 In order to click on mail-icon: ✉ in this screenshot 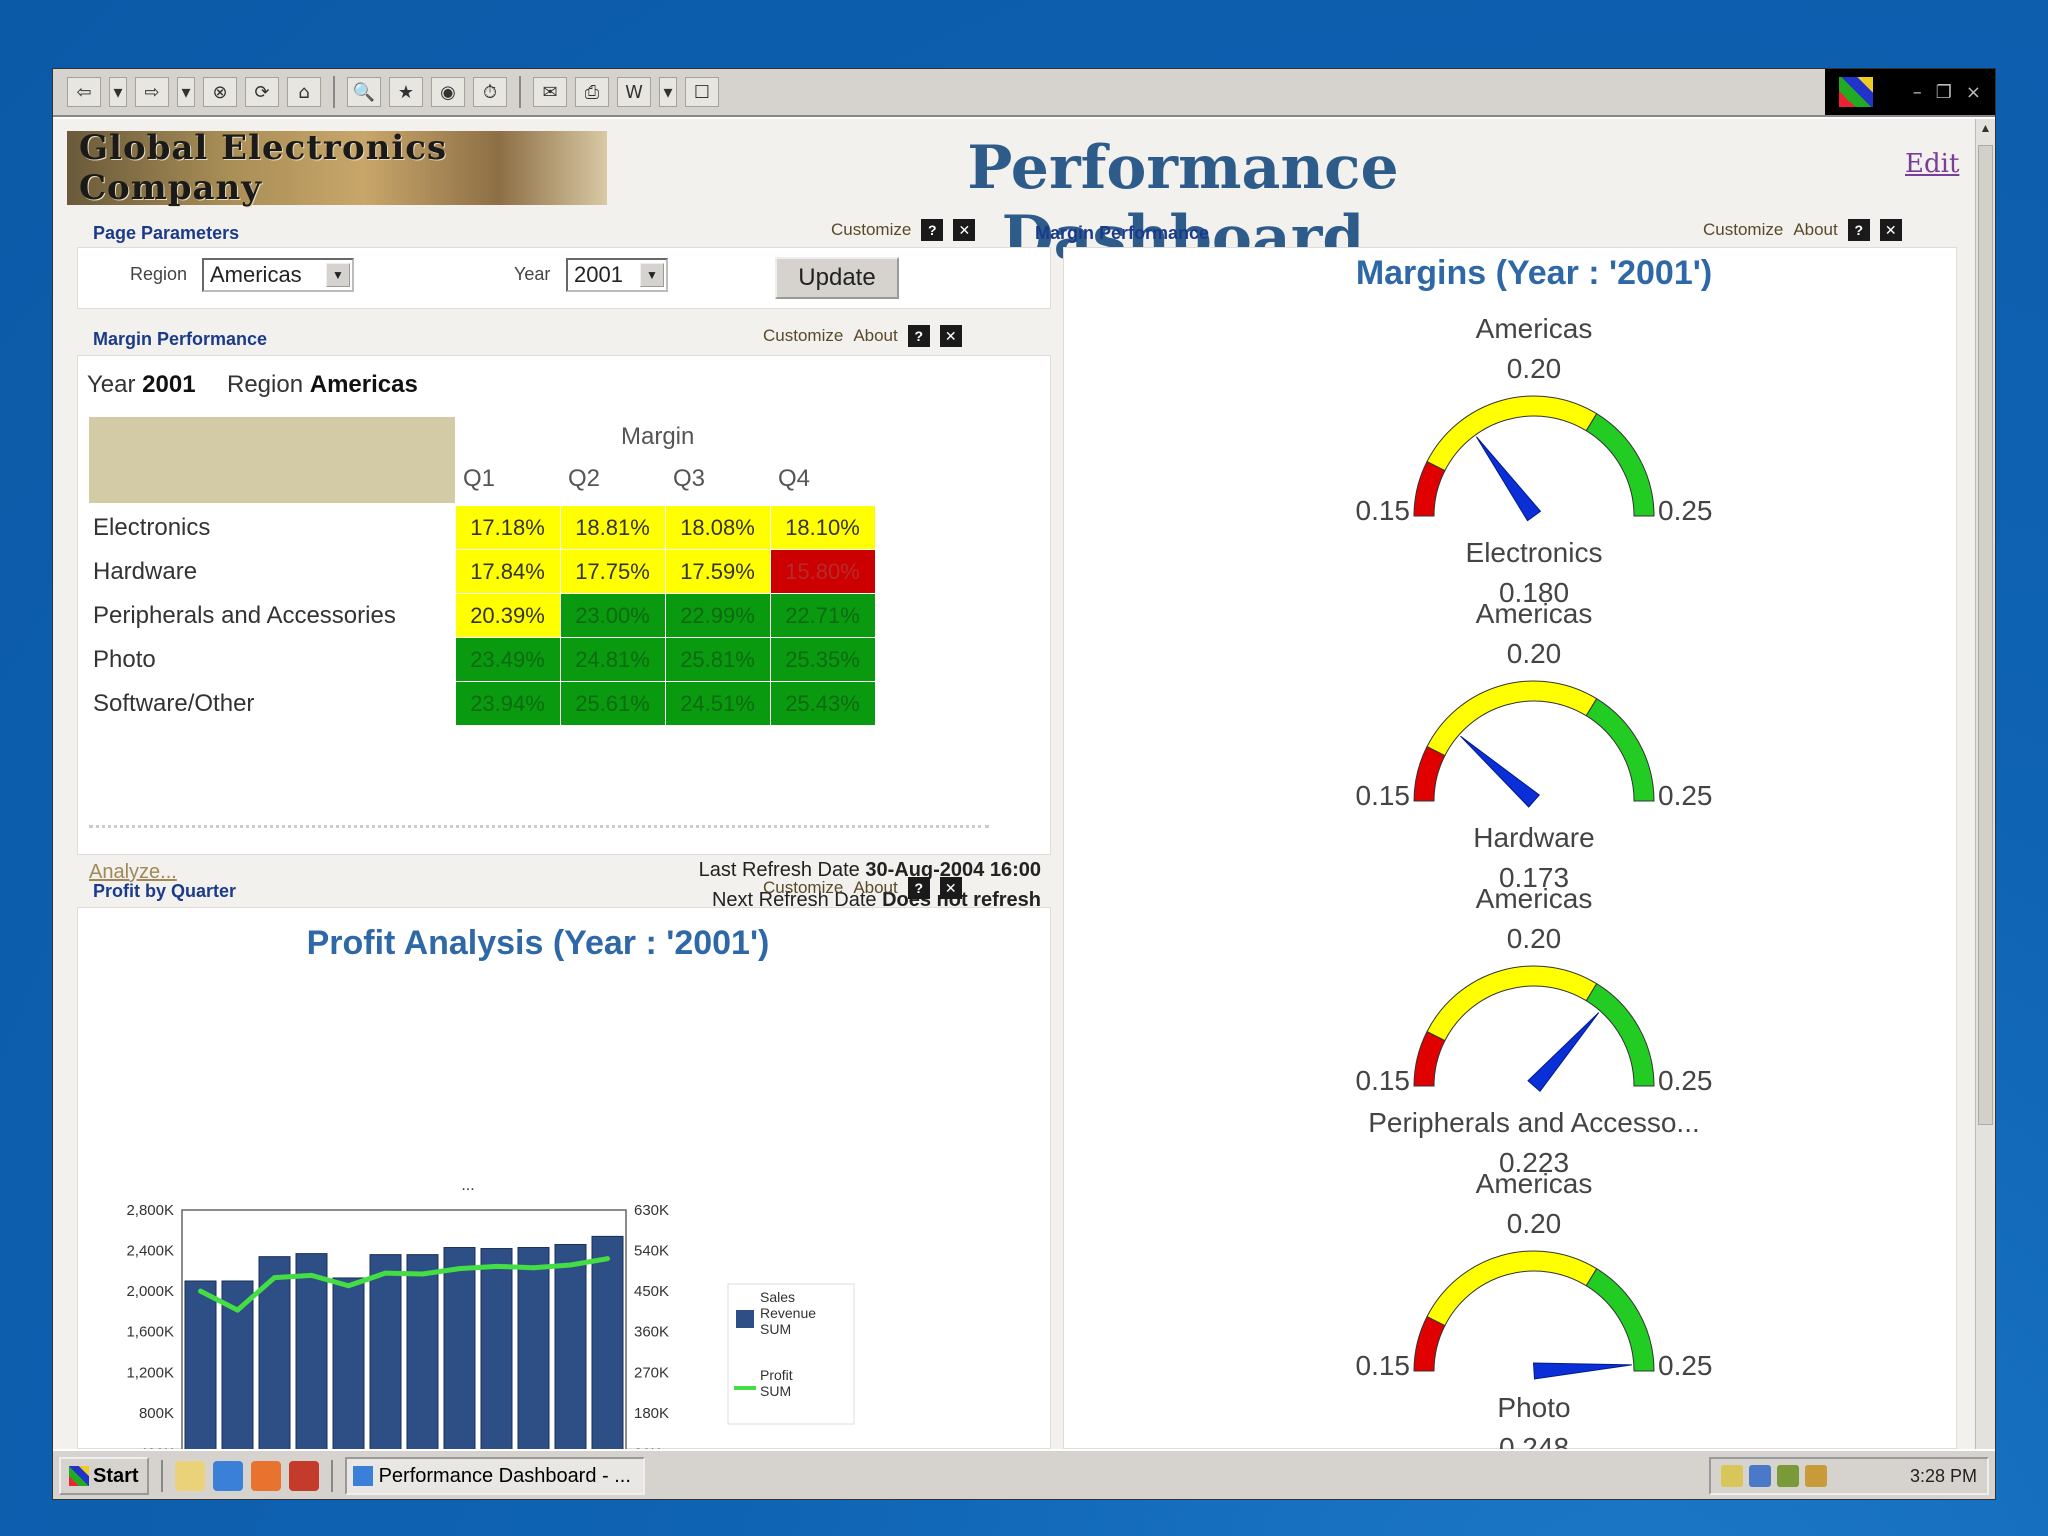, I will do `click(550, 92)`.